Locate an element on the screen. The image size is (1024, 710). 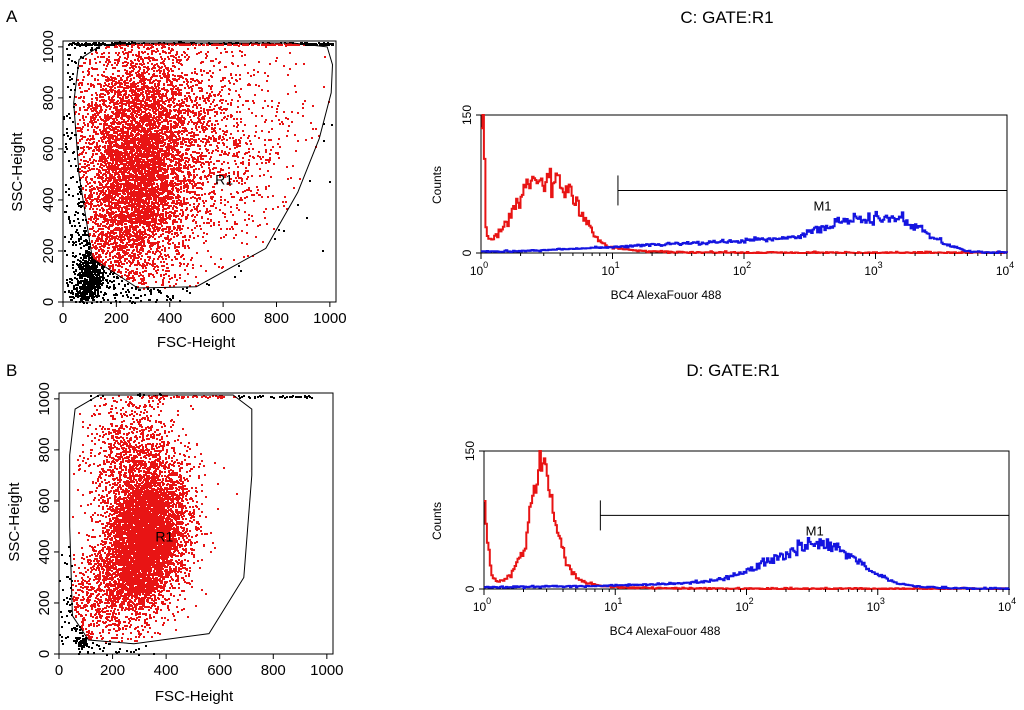
x-axis-label-c: BC4 AlexaFouor 488 is located at coordinates (666, 295).